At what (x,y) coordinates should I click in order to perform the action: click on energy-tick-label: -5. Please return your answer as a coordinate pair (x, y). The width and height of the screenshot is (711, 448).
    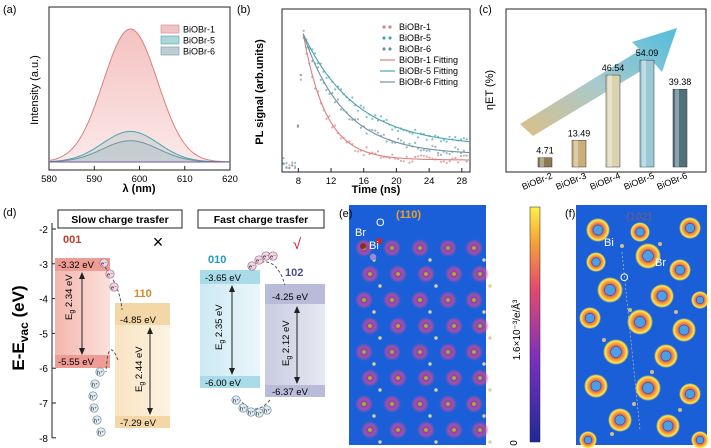
    Looking at the image, I should click on (43, 334).